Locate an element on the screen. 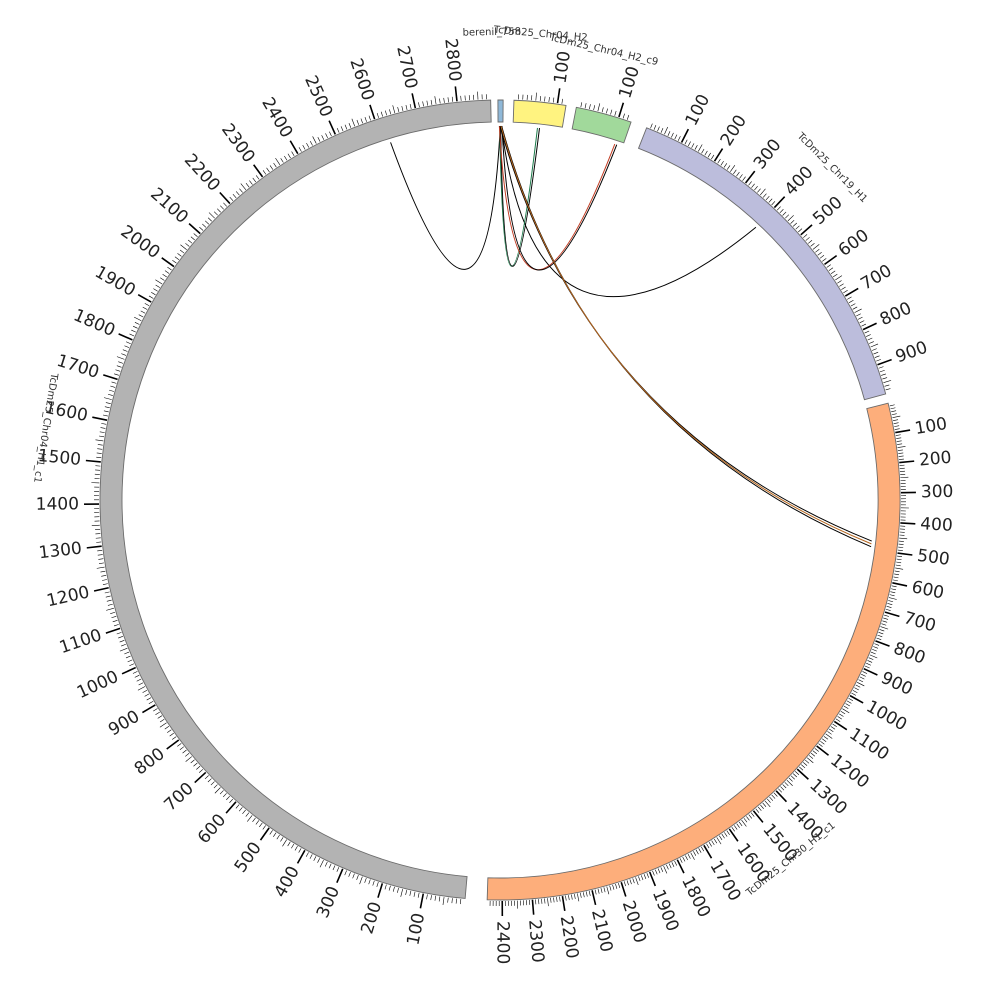  tick-label: 2100 is located at coordinates (169, 206).